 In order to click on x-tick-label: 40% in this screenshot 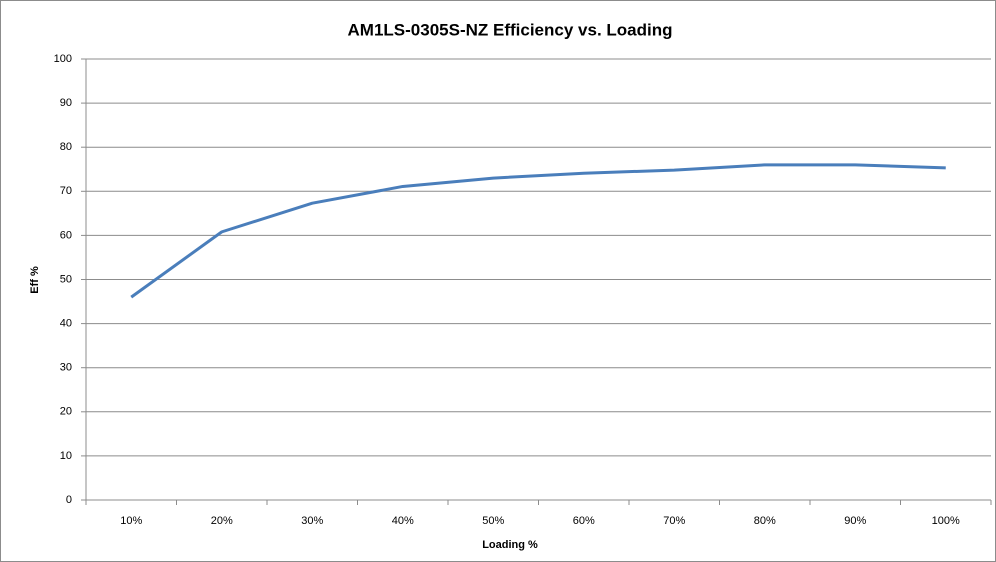, I will do `click(403, 521)`.